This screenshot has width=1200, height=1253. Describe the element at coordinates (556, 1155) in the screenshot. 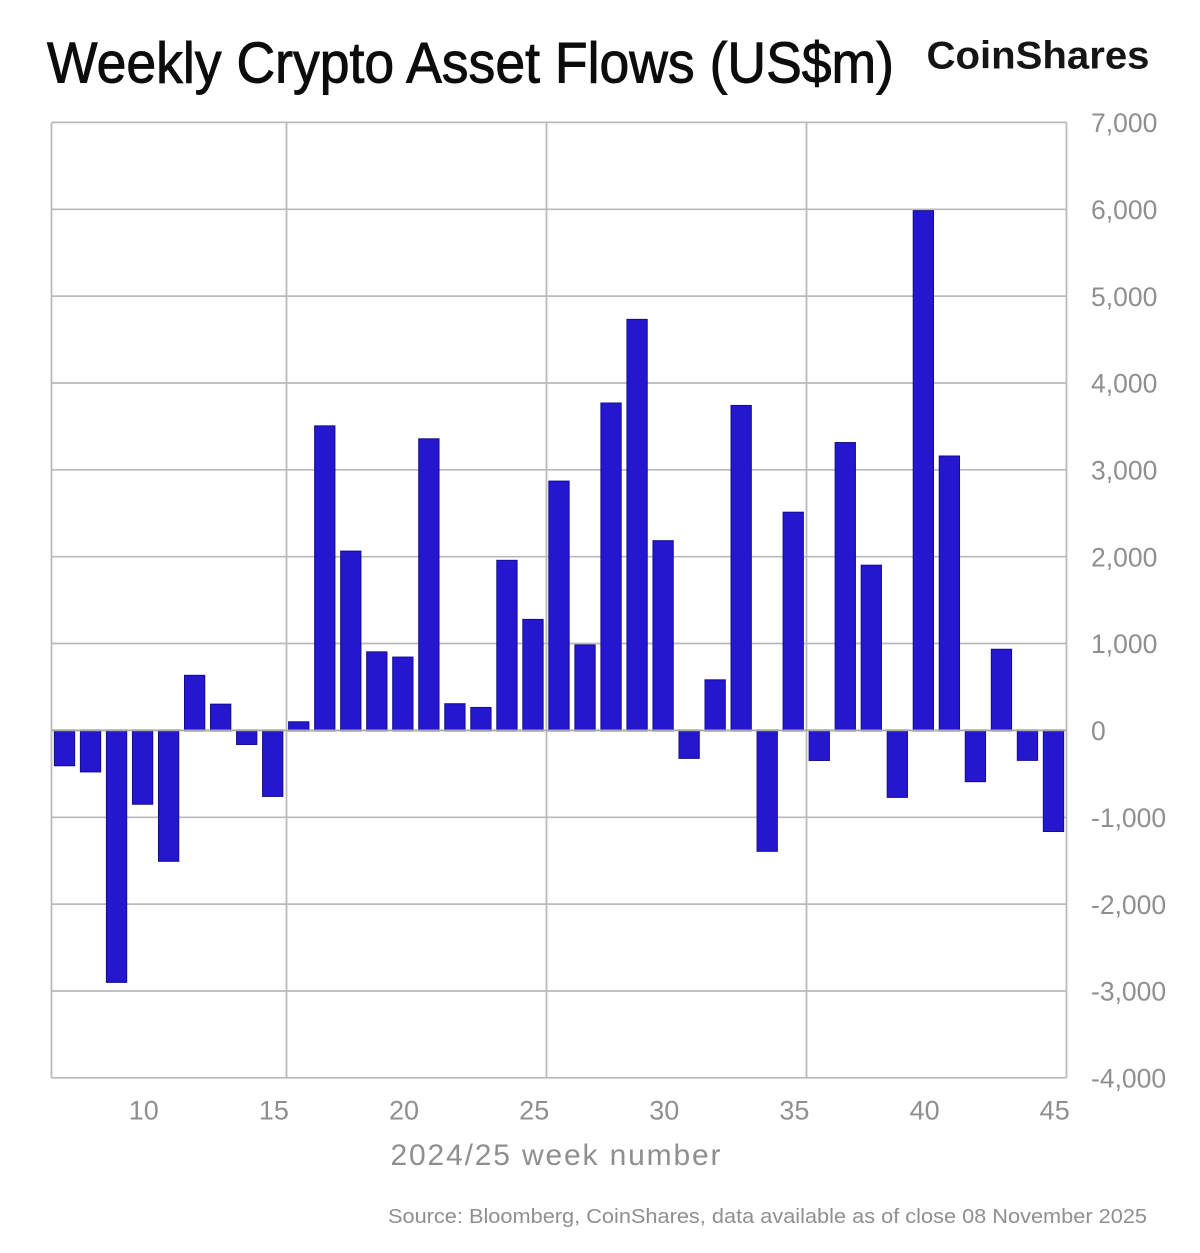

I see `svg-text: 2024/25 week number` at that location.